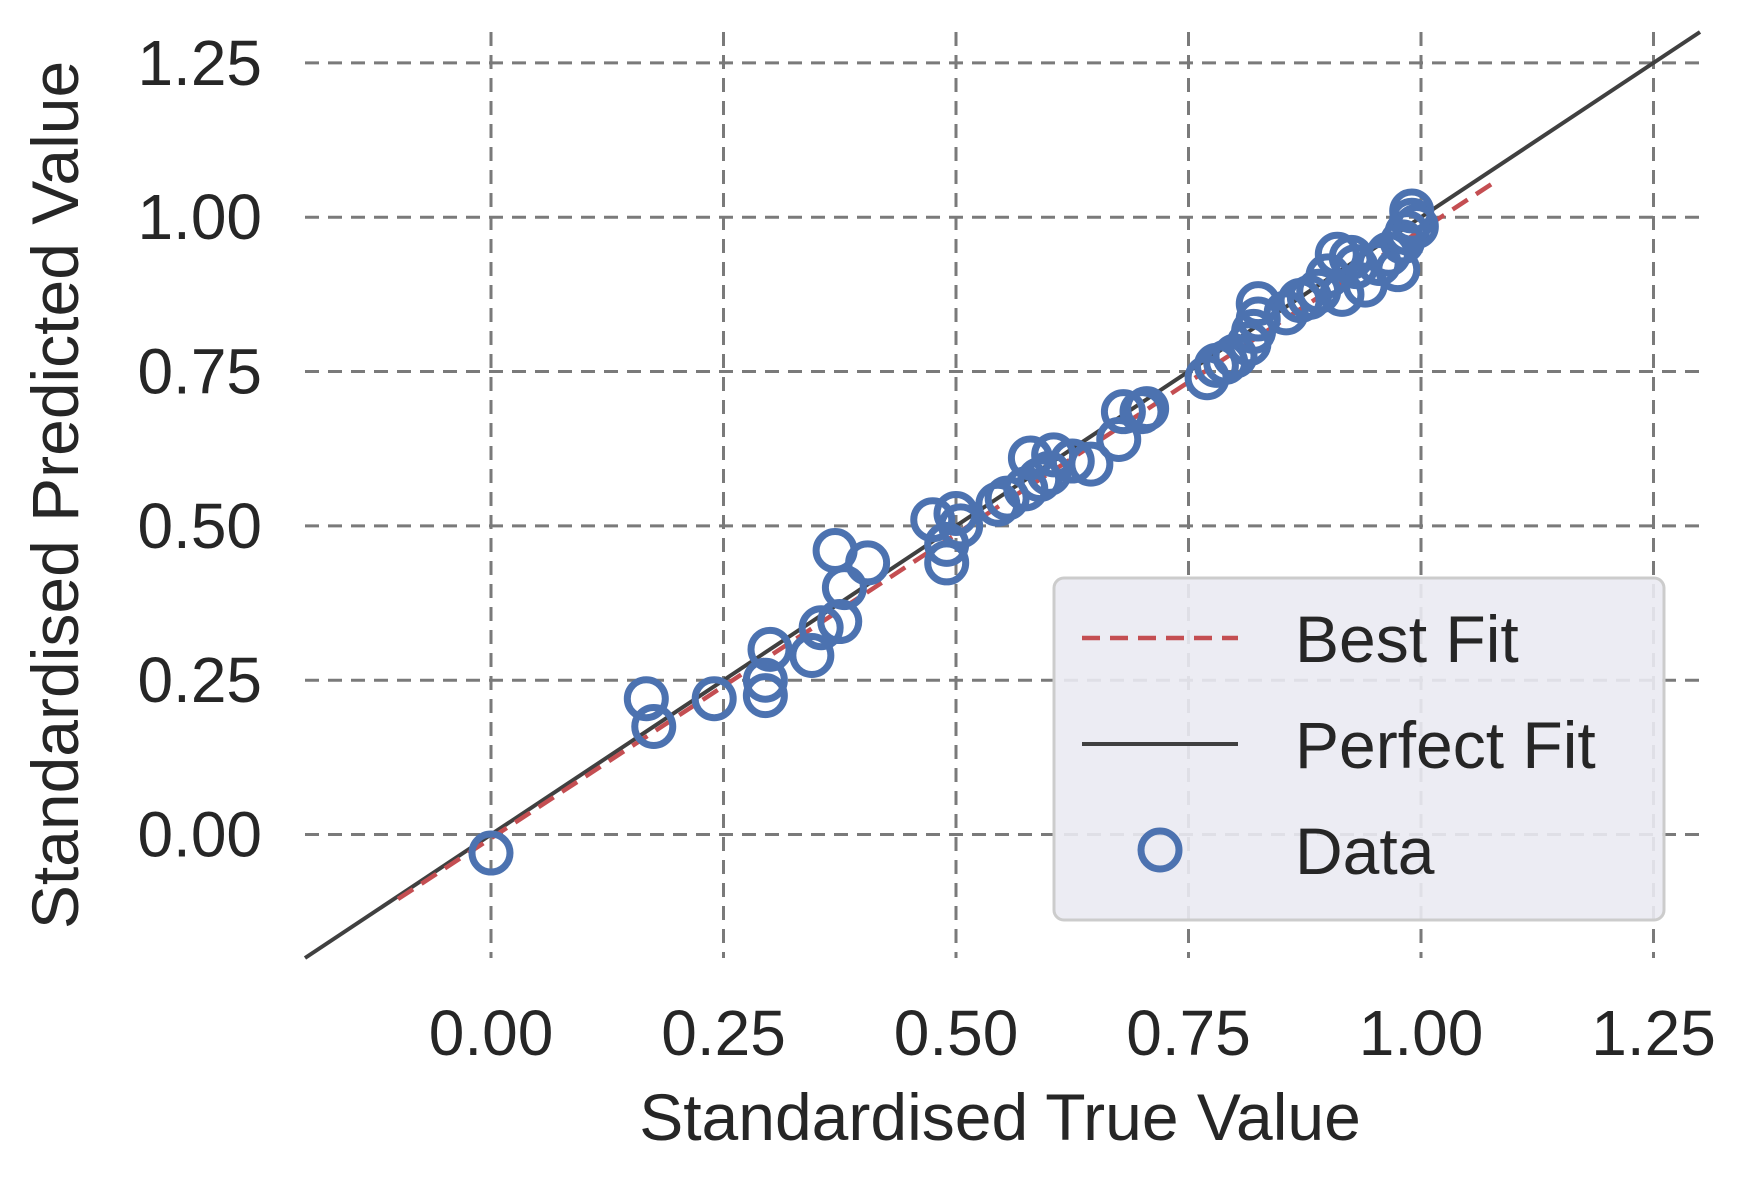 Image resolution: width=1752 pixels, height=1178 pixels. I want to click on legend-data-label: Data, so click(1365, 851).